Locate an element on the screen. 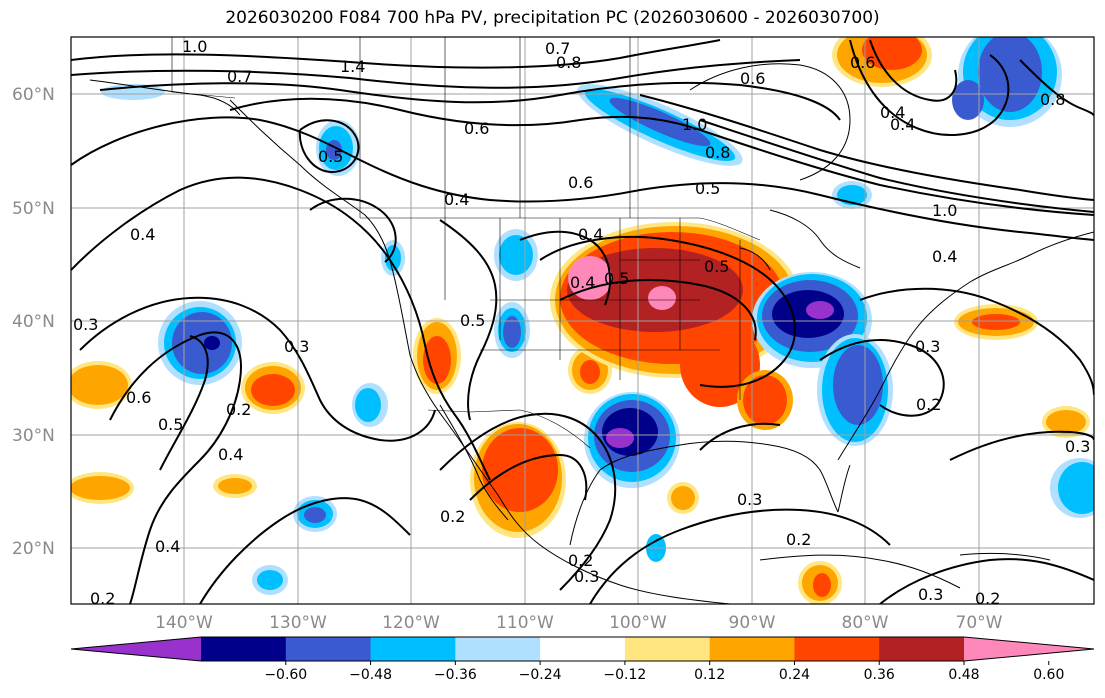  lat-tick-label: 20°N is located at coordinates (33, 549).